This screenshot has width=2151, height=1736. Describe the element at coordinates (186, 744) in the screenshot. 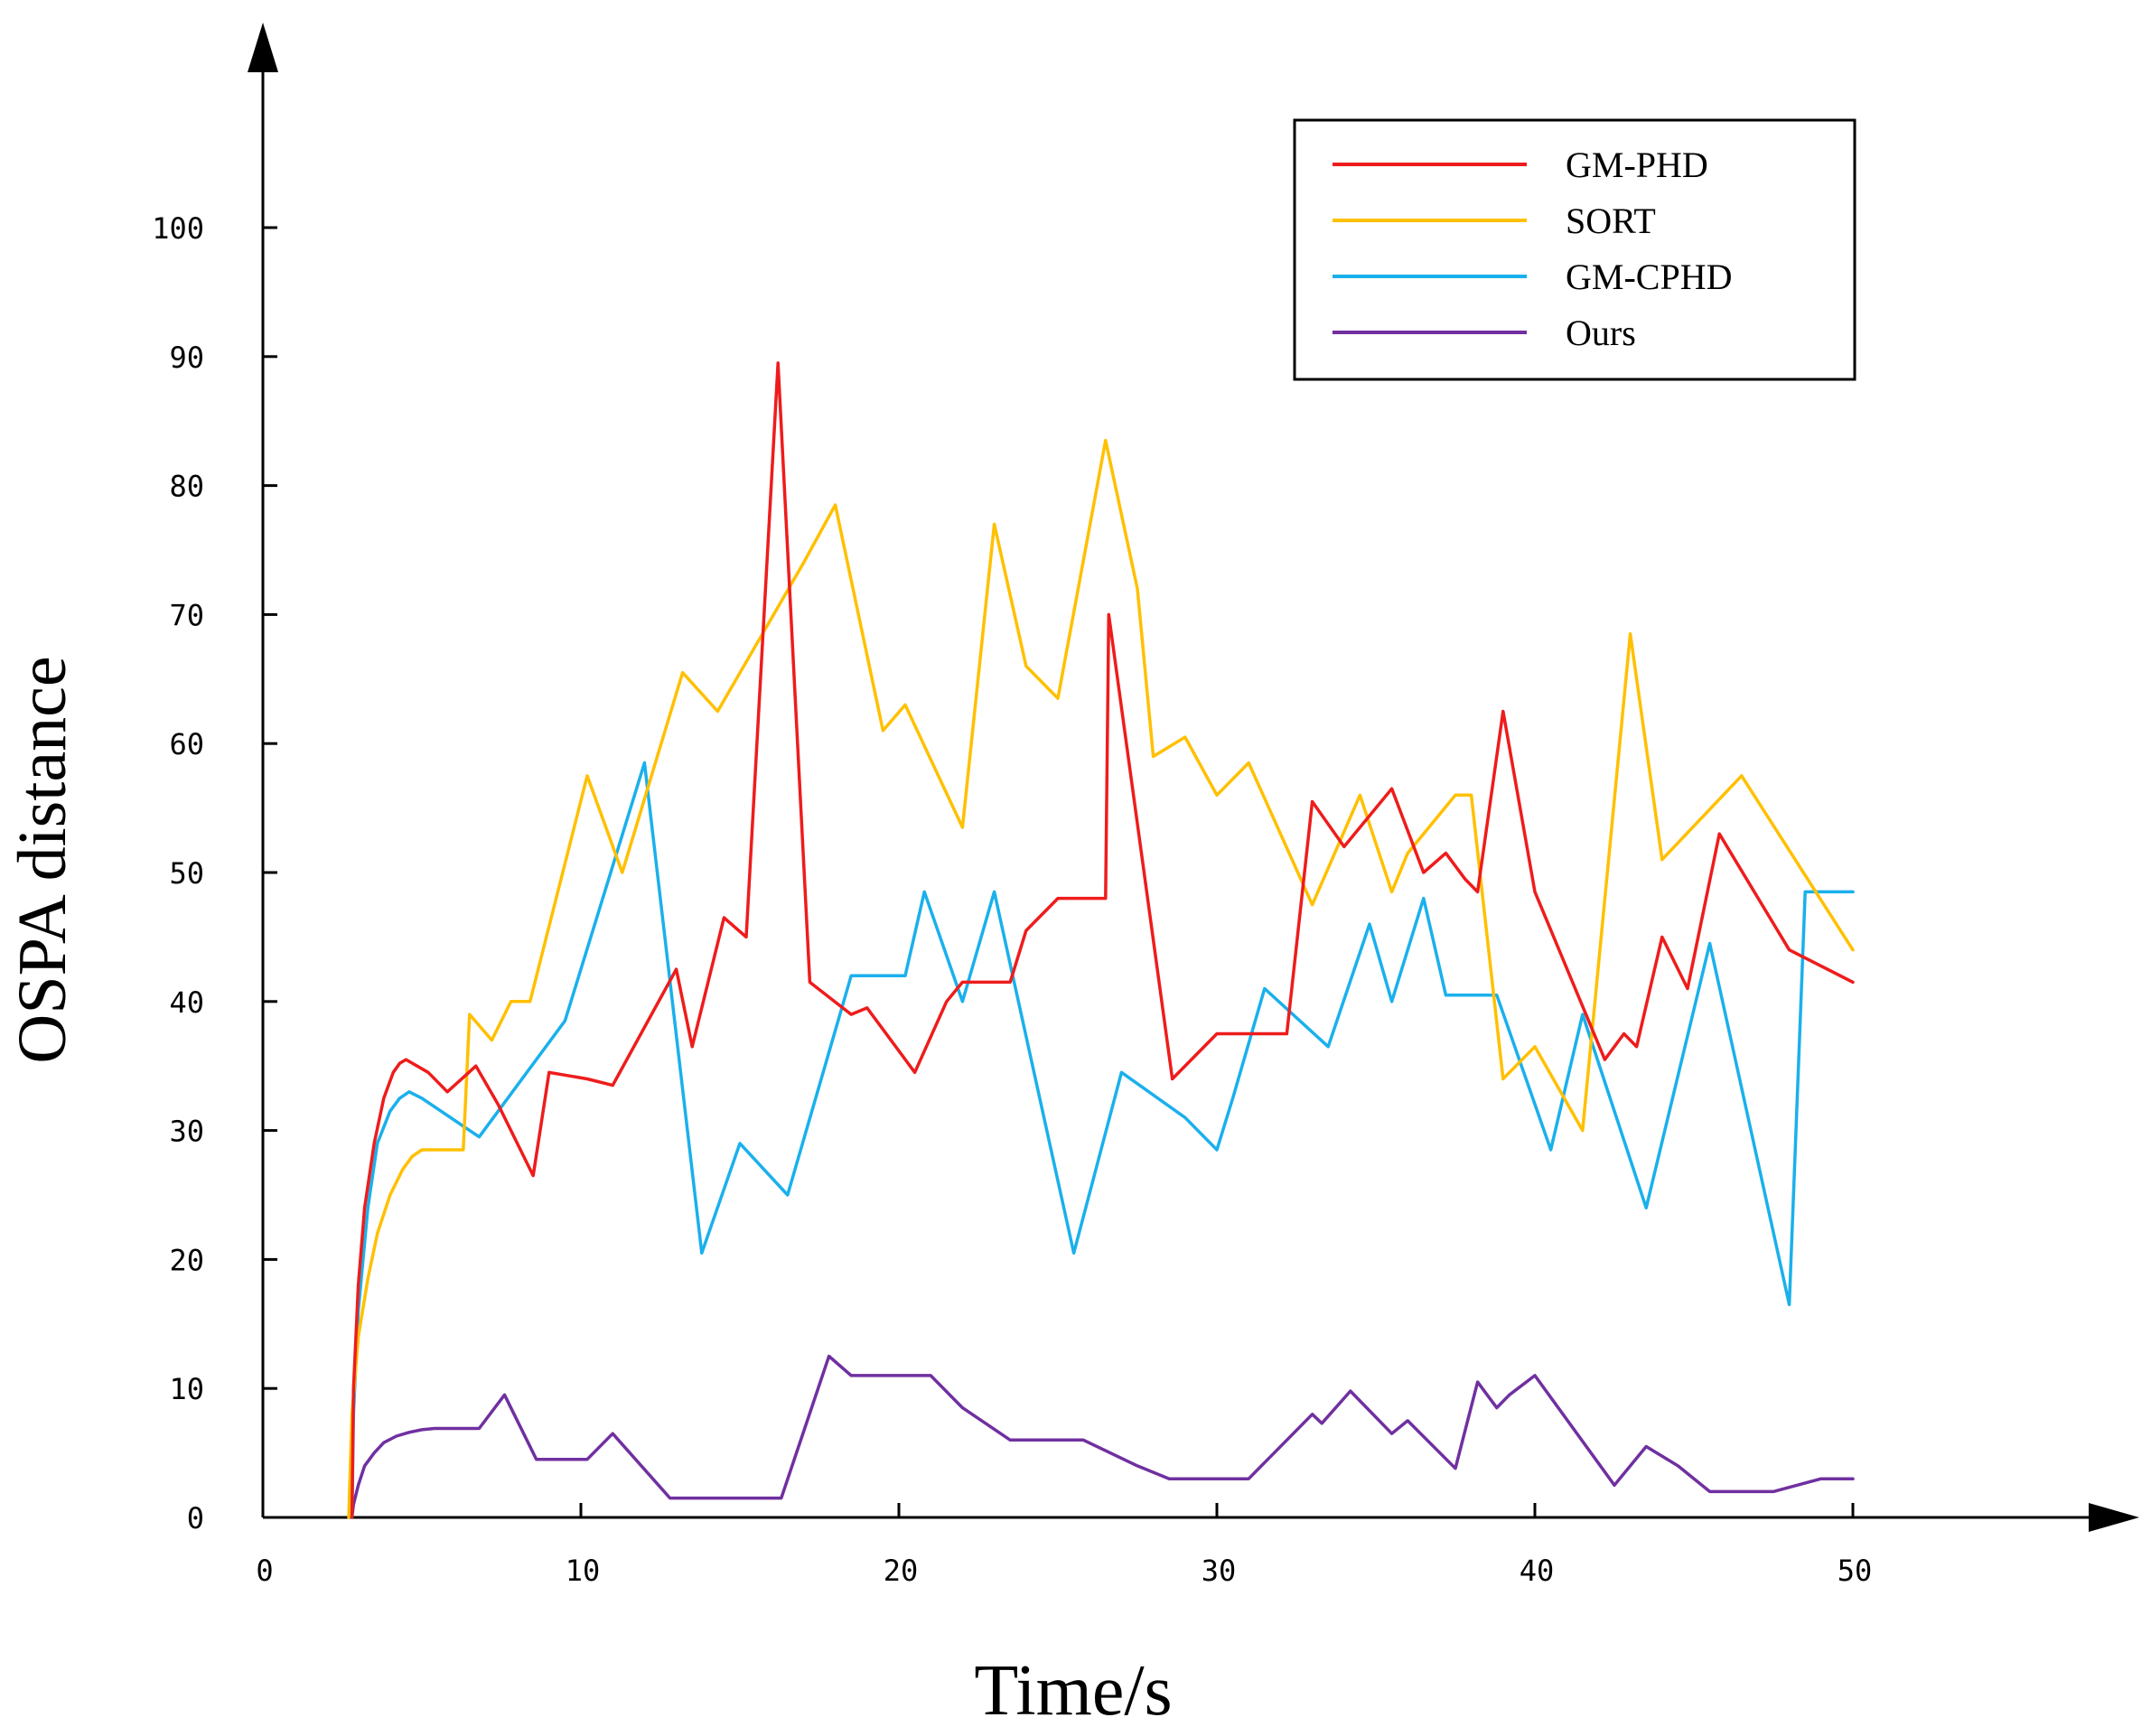

I see `y-tick-label: 60` at that location.